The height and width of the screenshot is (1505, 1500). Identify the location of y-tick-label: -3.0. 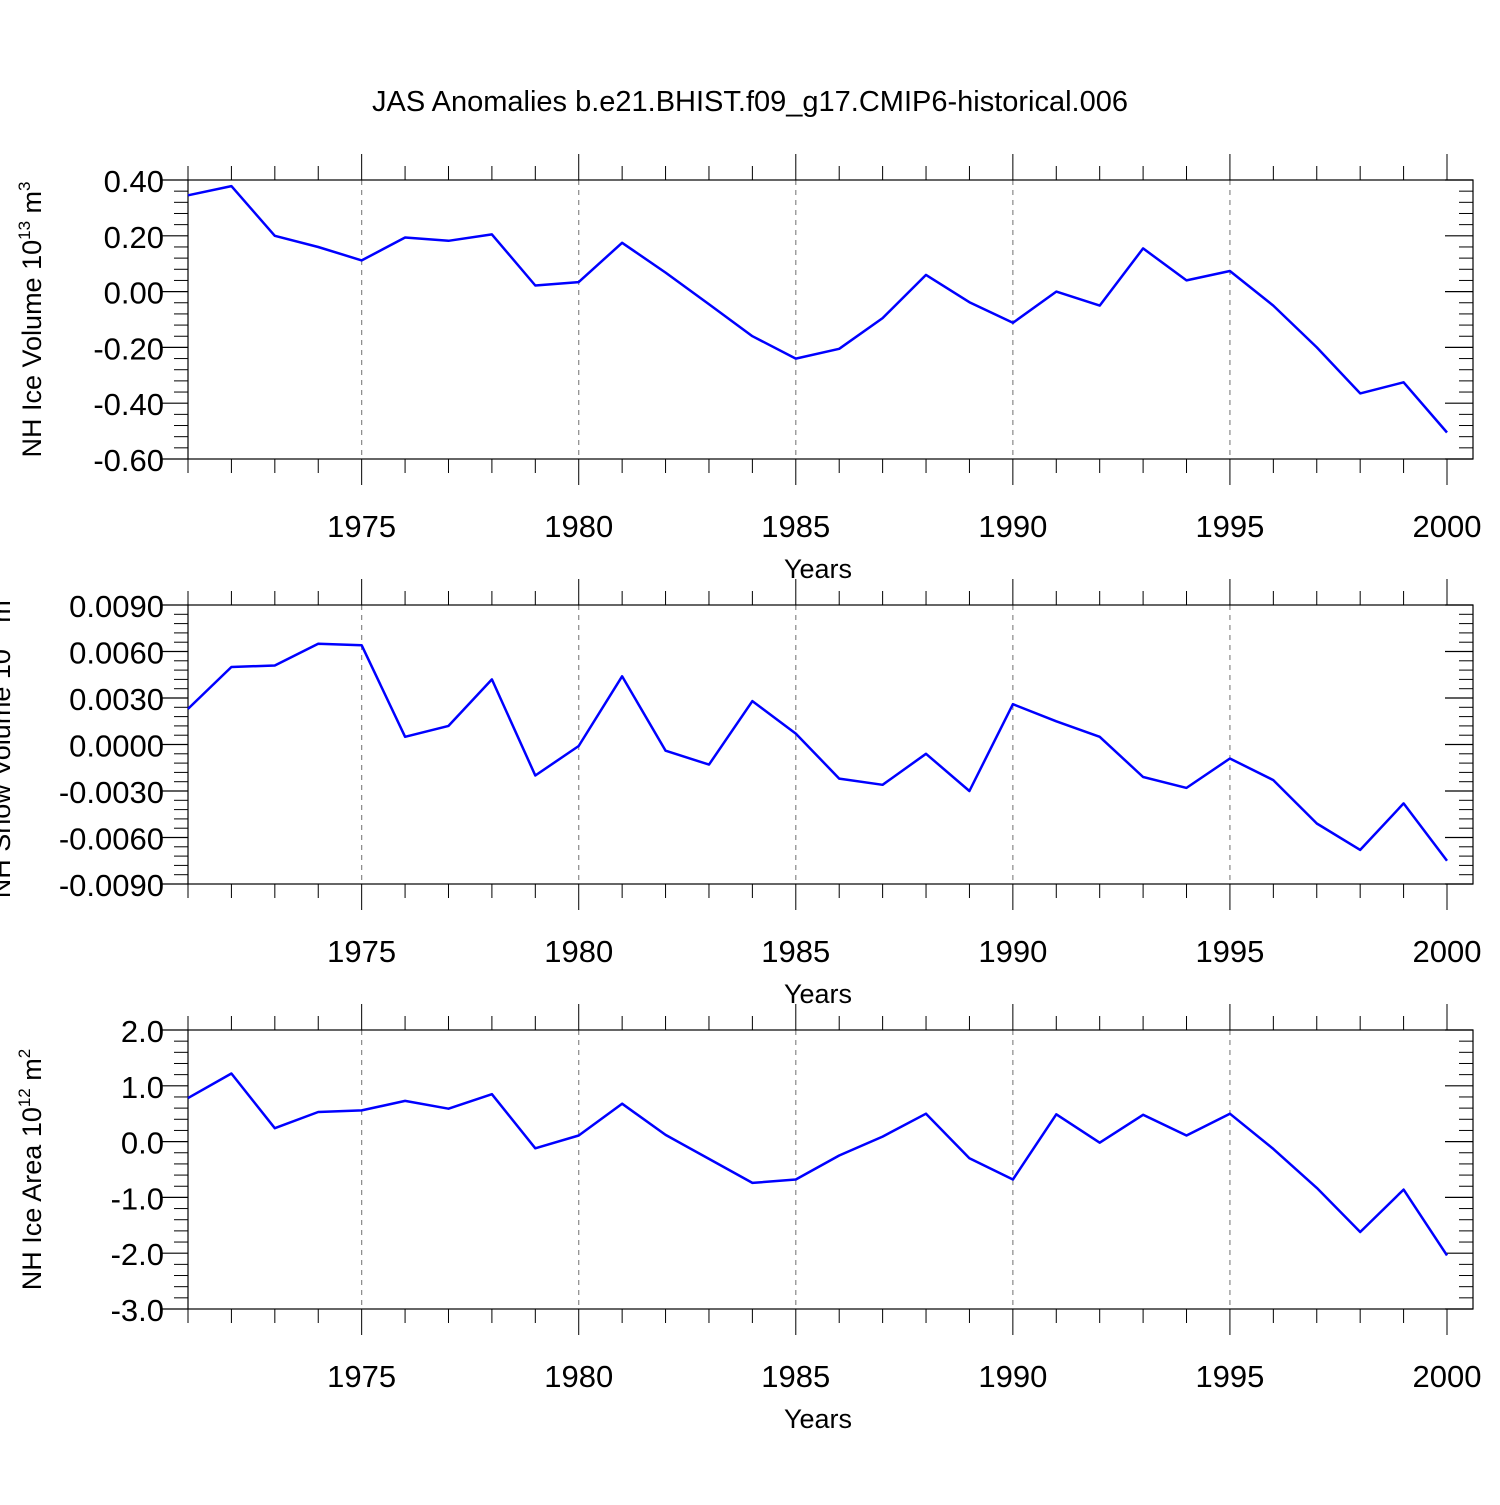
(137, 1310).